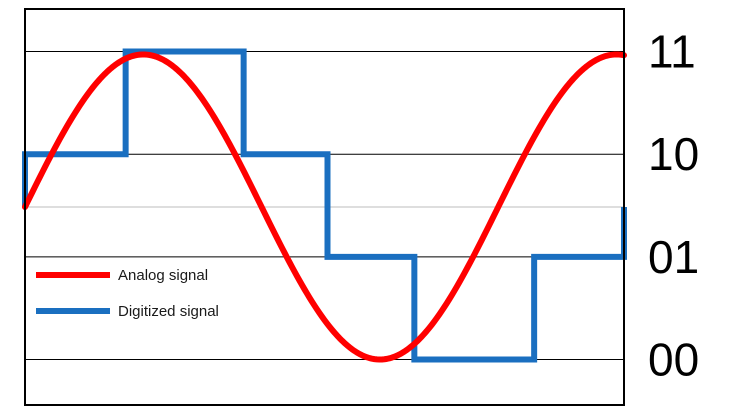  Describe the element at coordinates (168, 311) in the screenshot. I see `legend-label-digitized-signal: Digitized signal` at that location.